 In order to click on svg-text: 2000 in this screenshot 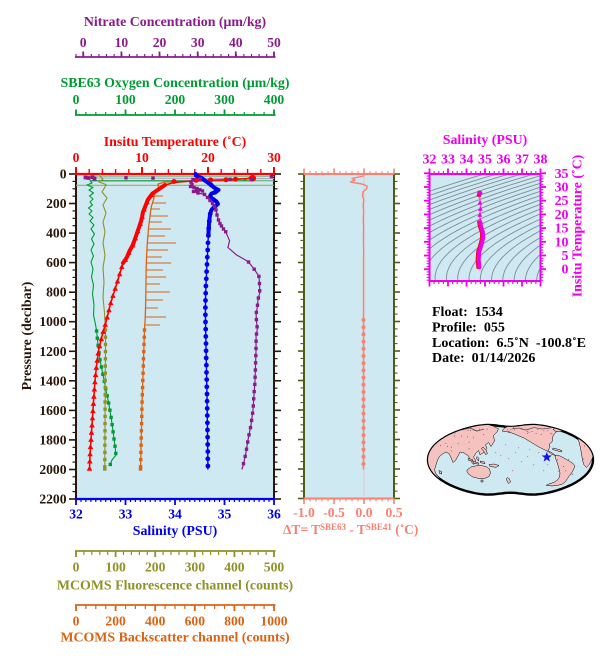, I will do `click(52, 469)`.